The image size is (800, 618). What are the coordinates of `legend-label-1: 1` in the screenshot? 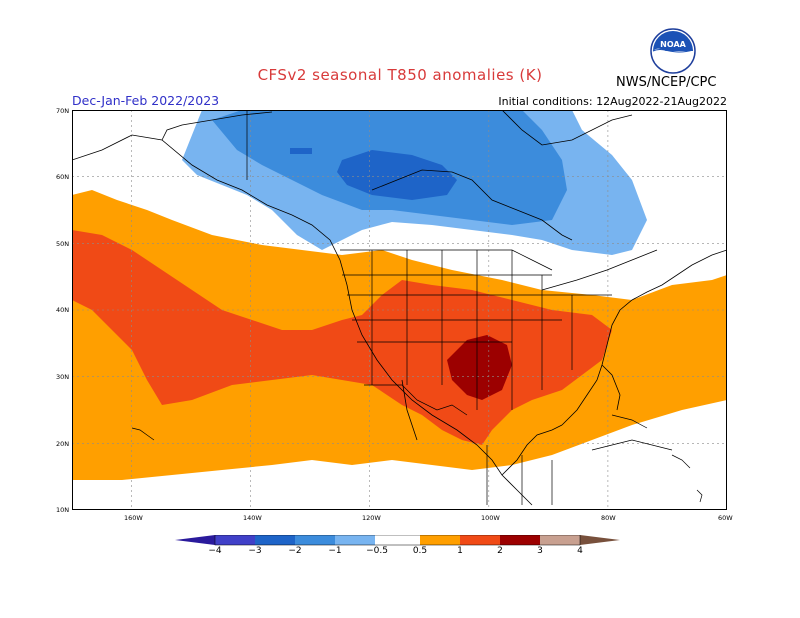 It's located at (460, 551).